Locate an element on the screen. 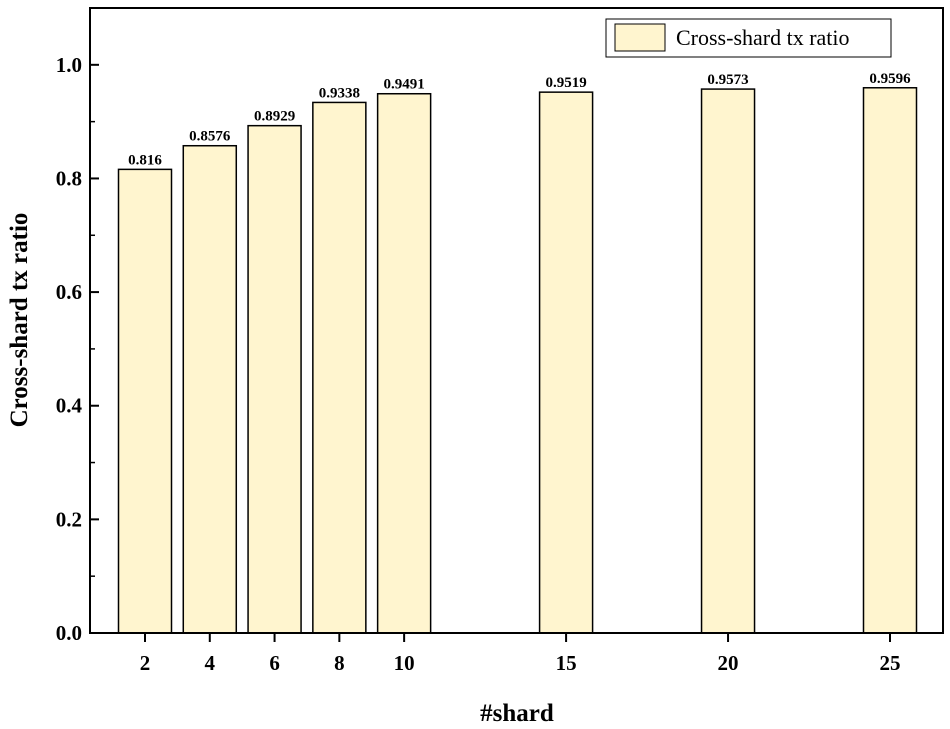  x-tick-label: 10 is located at coordinates (404, 663).